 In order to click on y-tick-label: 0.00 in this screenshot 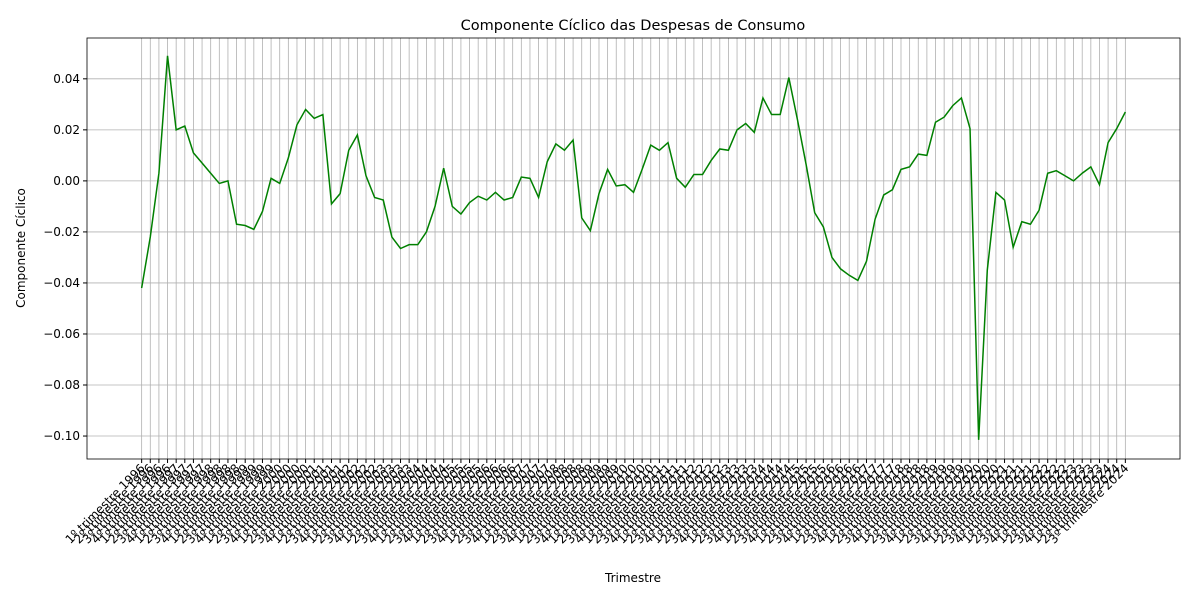, I will do `click(66, 181)`.